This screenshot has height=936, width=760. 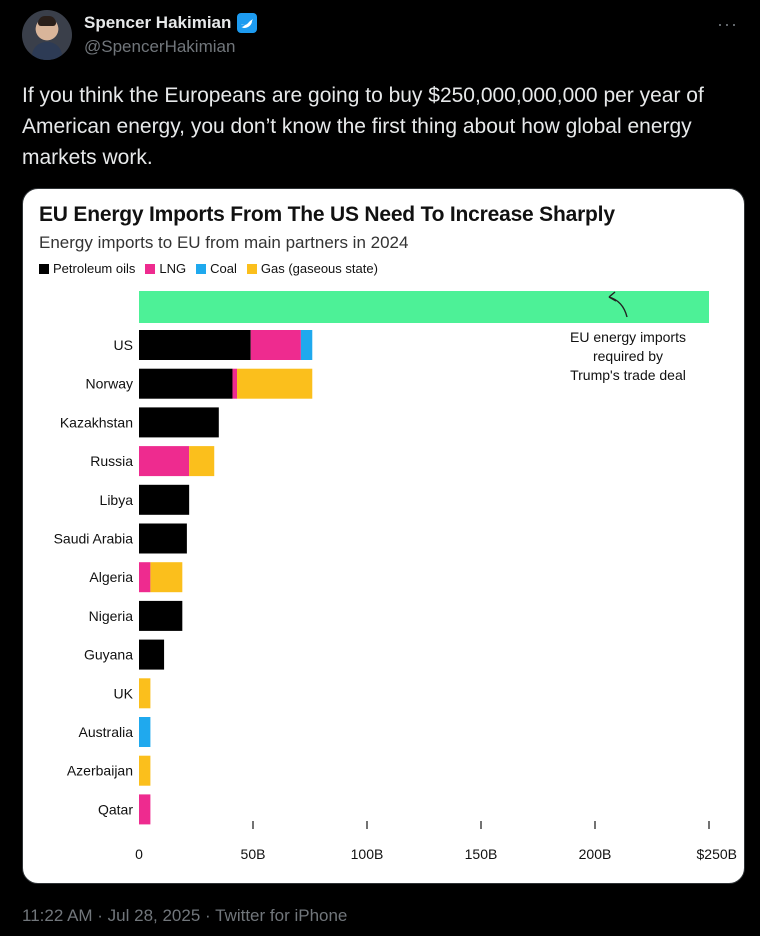 I want to click on more-icon: ···, so click(x=727, y=24).